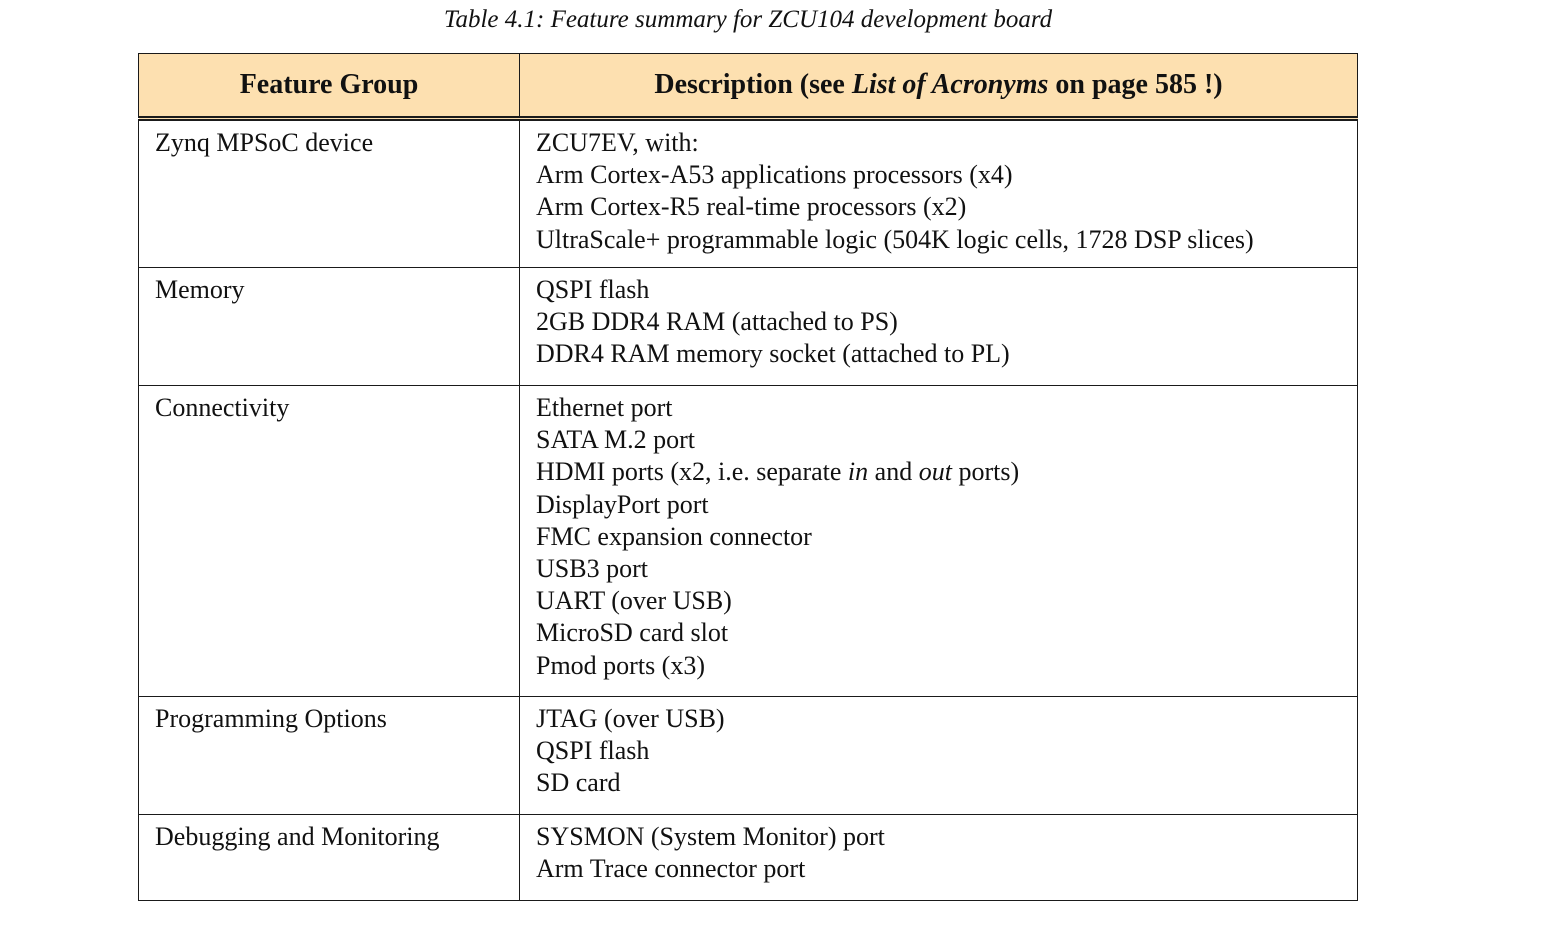 This screenshot has width=1546, height=927. I want to click on description-line: JTAG (over USB), so click(630, 718).